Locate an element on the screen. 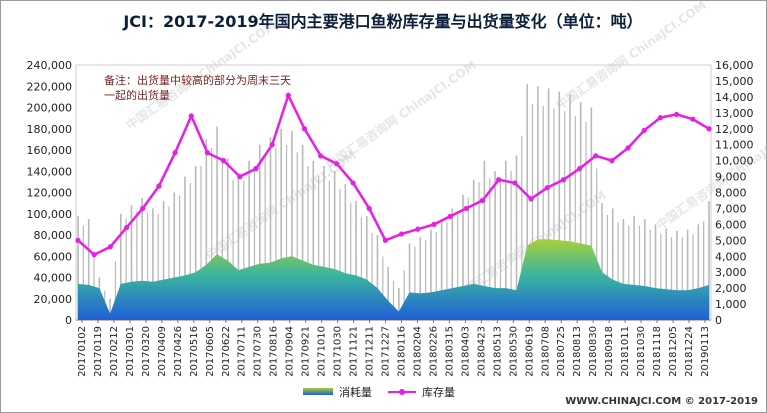  left-tick-label: 140,000 is located at coordinates (50, 171).